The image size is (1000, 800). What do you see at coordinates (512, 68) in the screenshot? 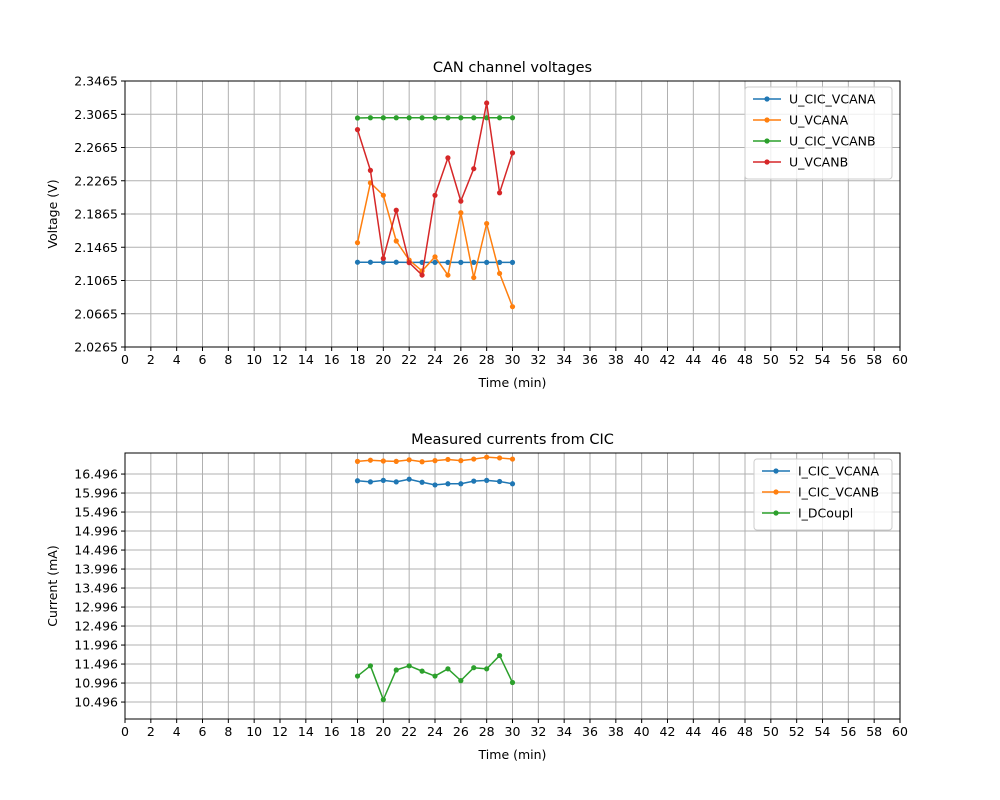
I see `chart-title: CAN channel voltages` at bounding box center [512, 68].